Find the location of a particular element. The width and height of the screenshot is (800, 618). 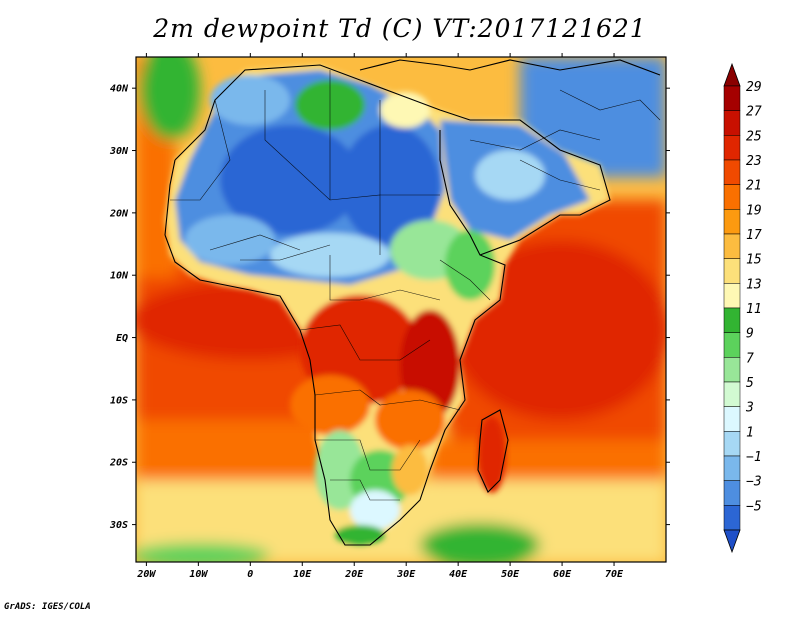

colorbar-label: 5 is located at coordinates (750, 383).